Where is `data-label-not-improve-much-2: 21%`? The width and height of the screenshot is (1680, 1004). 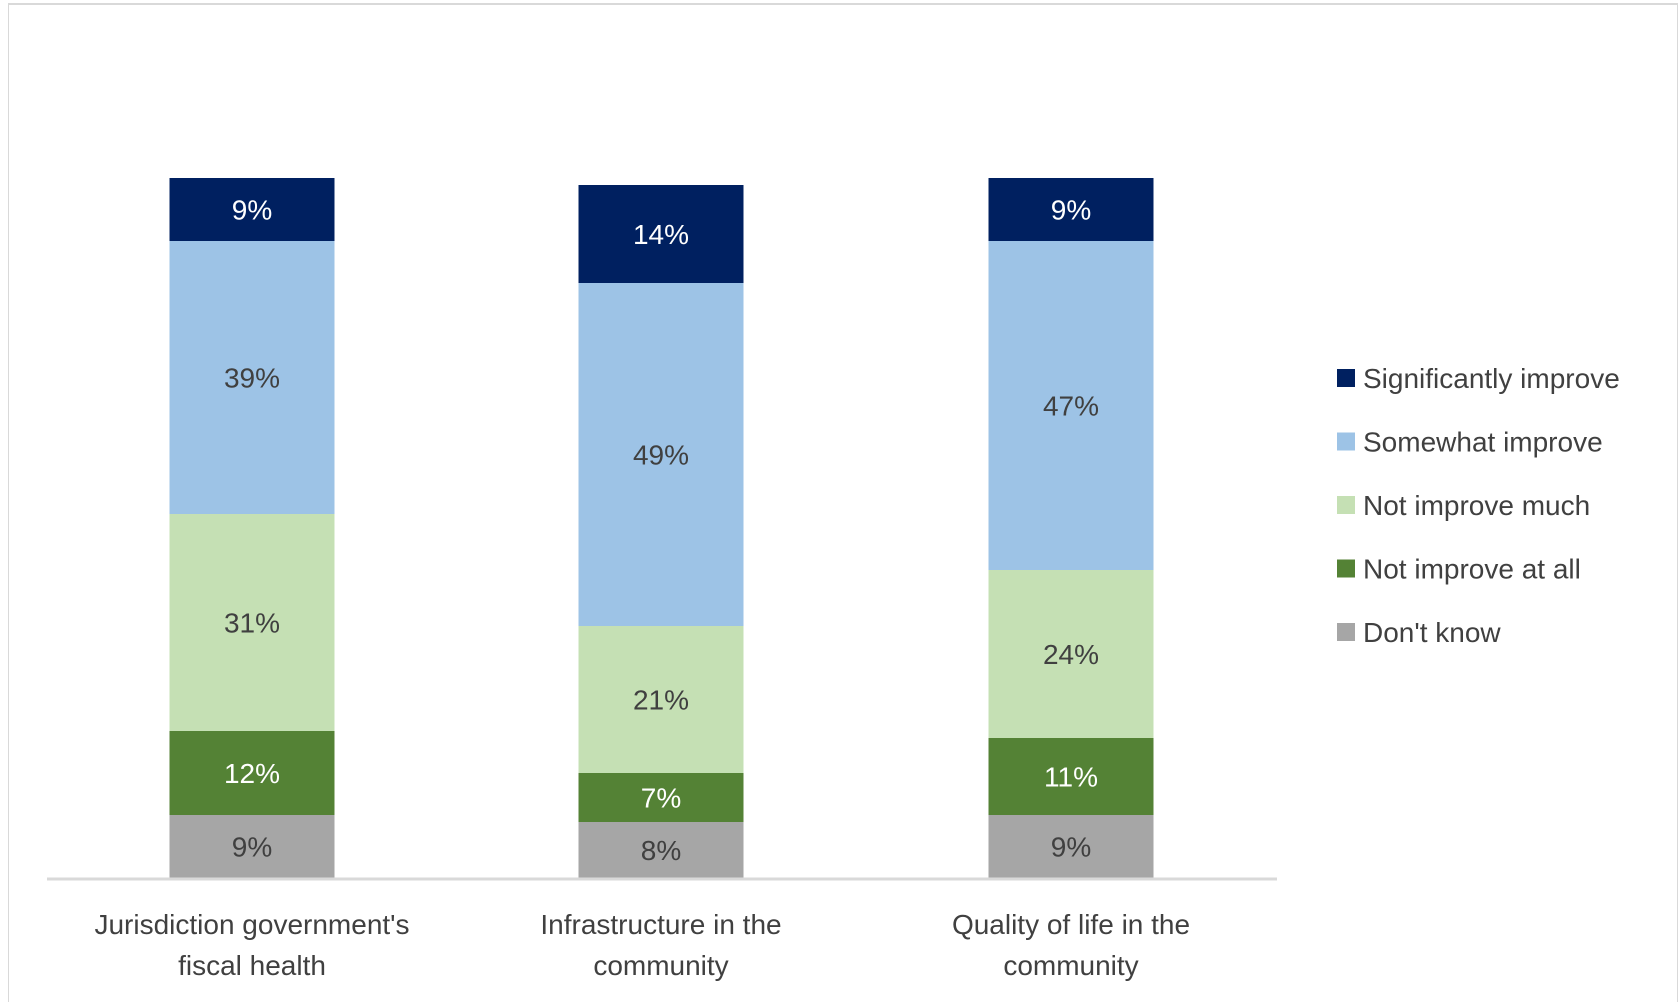
data-label-not-improve-much-2: 21% is located at coordinates (661, 700).